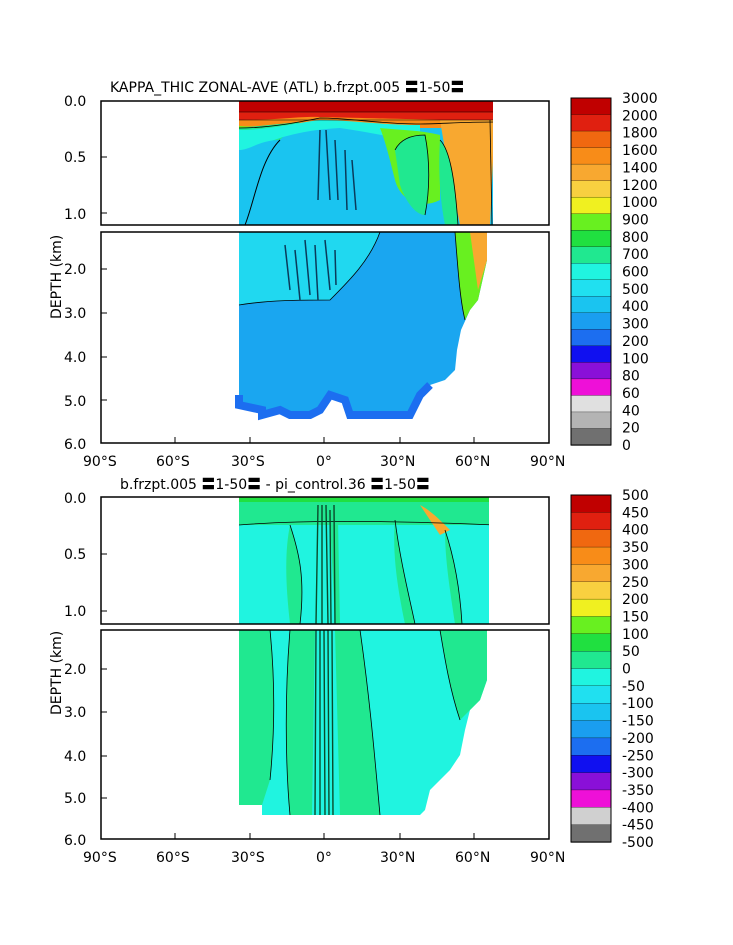 The width and height of the screenshot is (733, 945). What do you see at coordinates (547, 858) in the screenshot?
I see `panel-2-xtick-90N: 90°N` at bounding box center [547, 858].